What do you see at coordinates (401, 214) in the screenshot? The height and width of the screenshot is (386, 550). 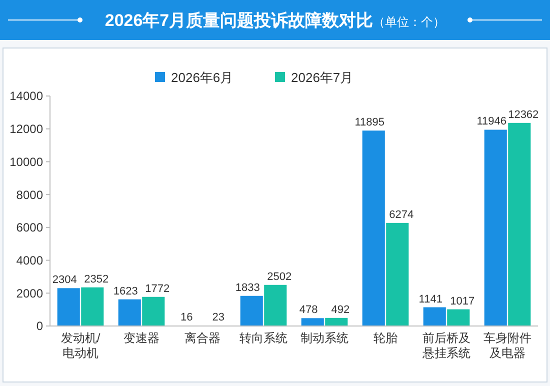 I see `data-label: 6274` at bounding box center [401, 214].